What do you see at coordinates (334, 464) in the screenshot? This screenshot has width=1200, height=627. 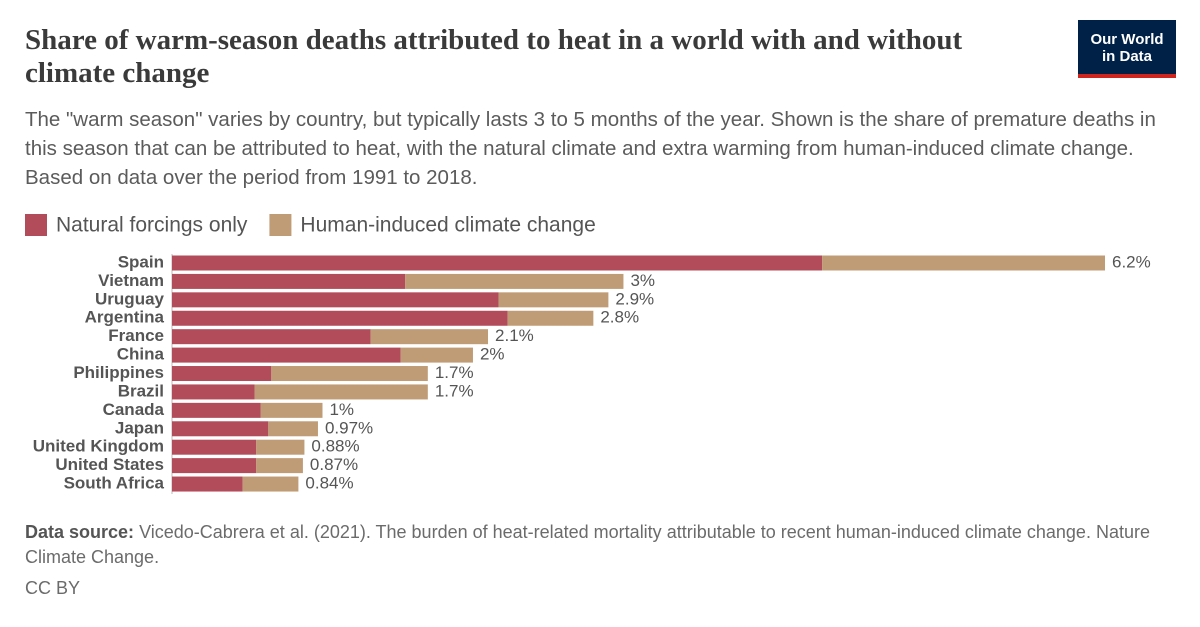 I see `total-label: 0.87%` at bounding box center [334, 464].